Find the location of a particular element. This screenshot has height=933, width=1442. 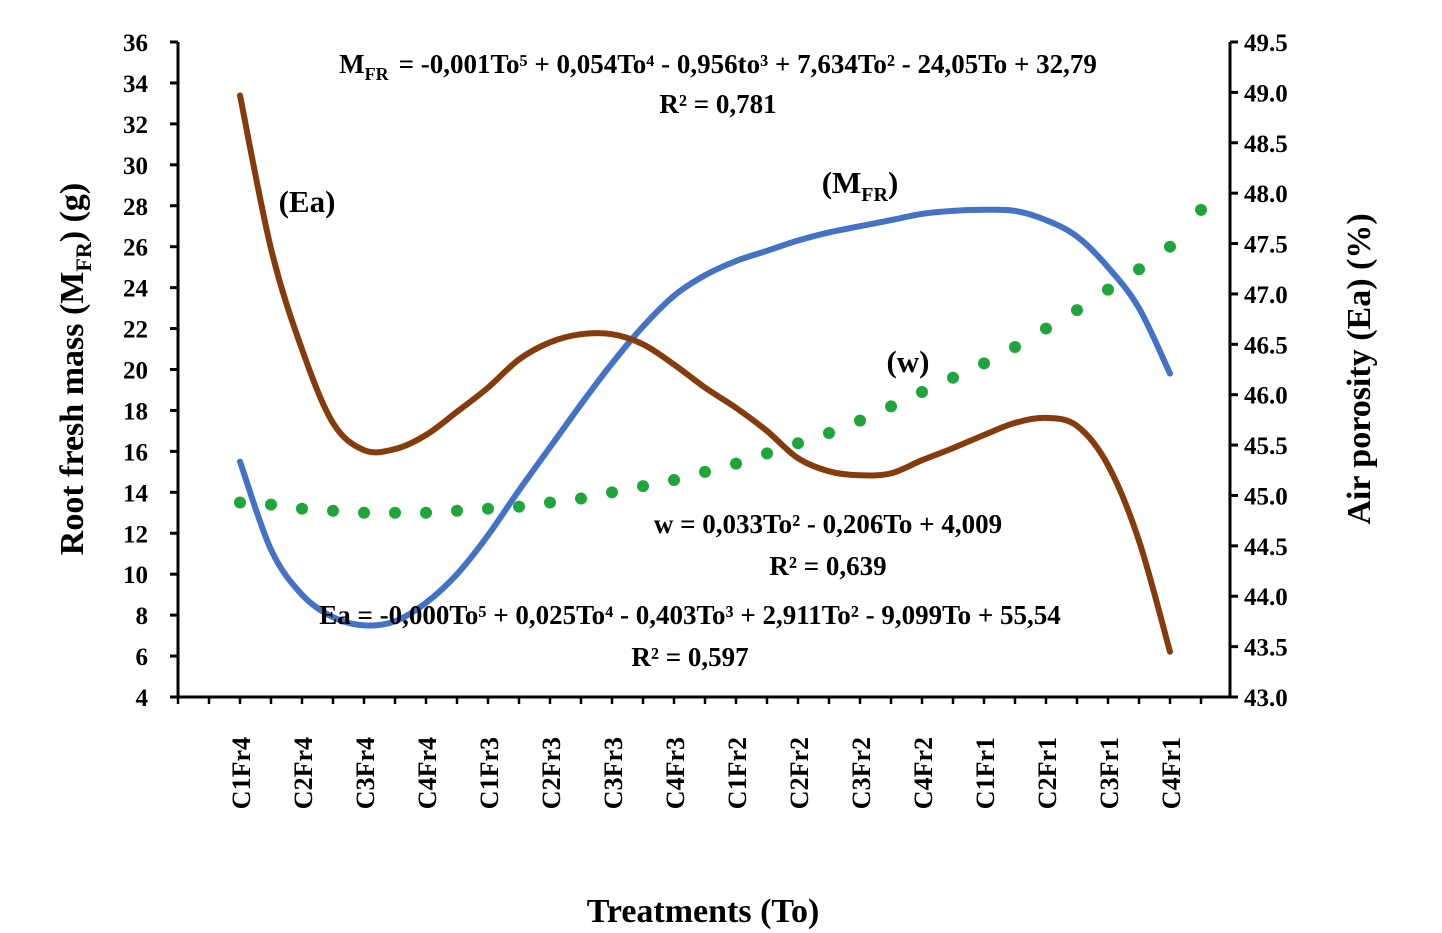

x-axis-title: Treatments (To) is located at coordinates (703, 911).